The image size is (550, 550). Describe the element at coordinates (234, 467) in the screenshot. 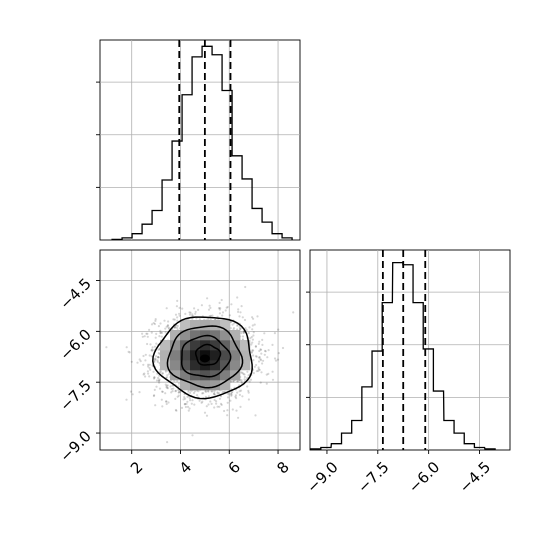

I see `joint-xtick-label-2: 6` at that location.